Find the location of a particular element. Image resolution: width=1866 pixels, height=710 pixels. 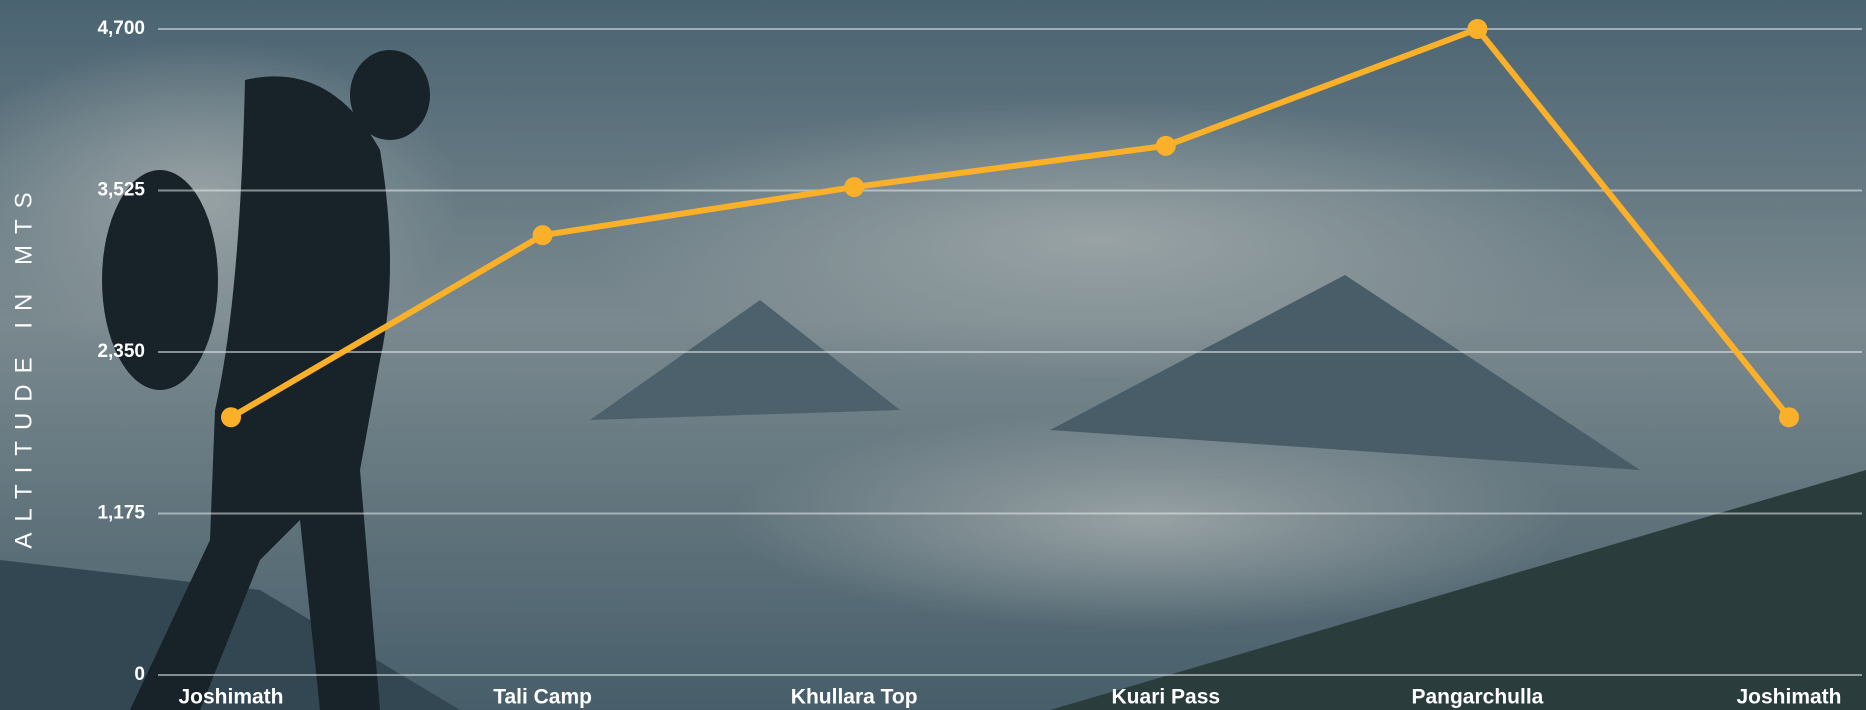

cloud is located at coordinates (1150, 520).